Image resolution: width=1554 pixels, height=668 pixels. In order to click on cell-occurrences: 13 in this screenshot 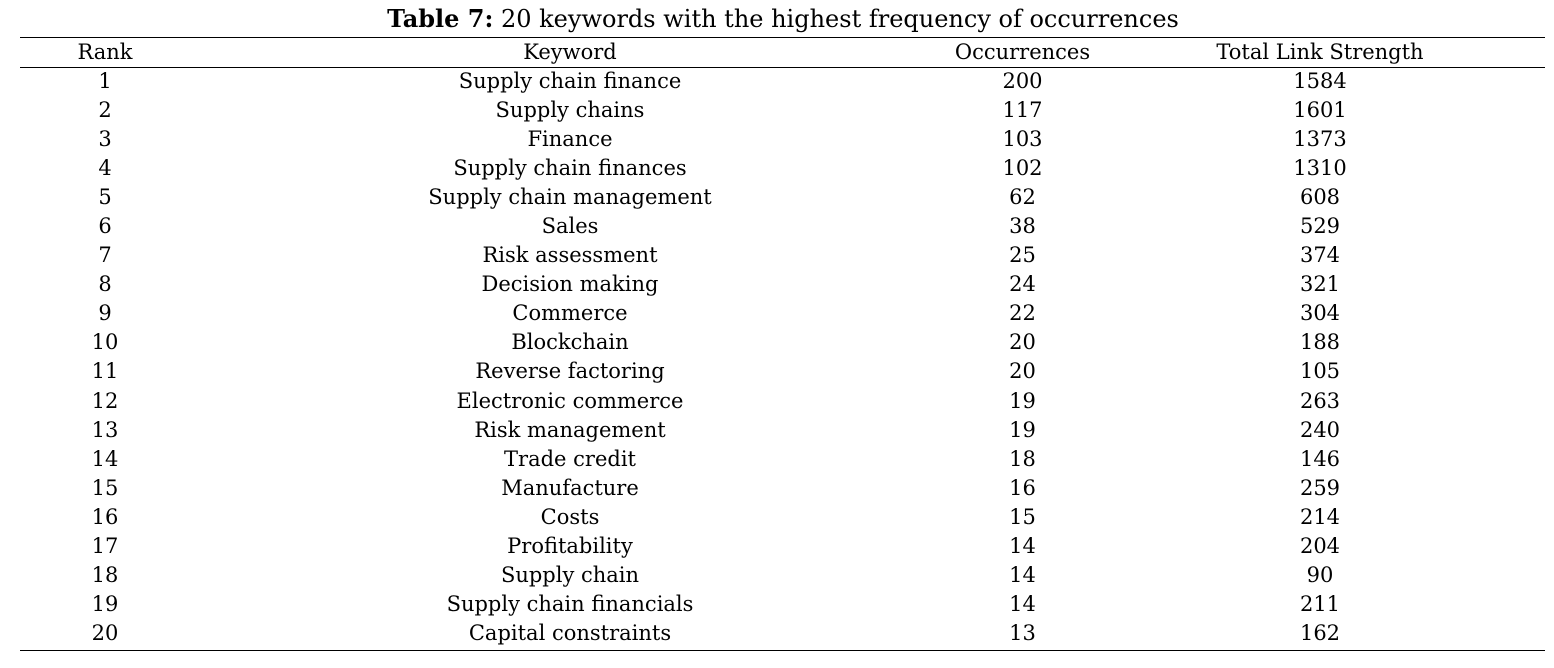, I will do `click(1022, 632)`.